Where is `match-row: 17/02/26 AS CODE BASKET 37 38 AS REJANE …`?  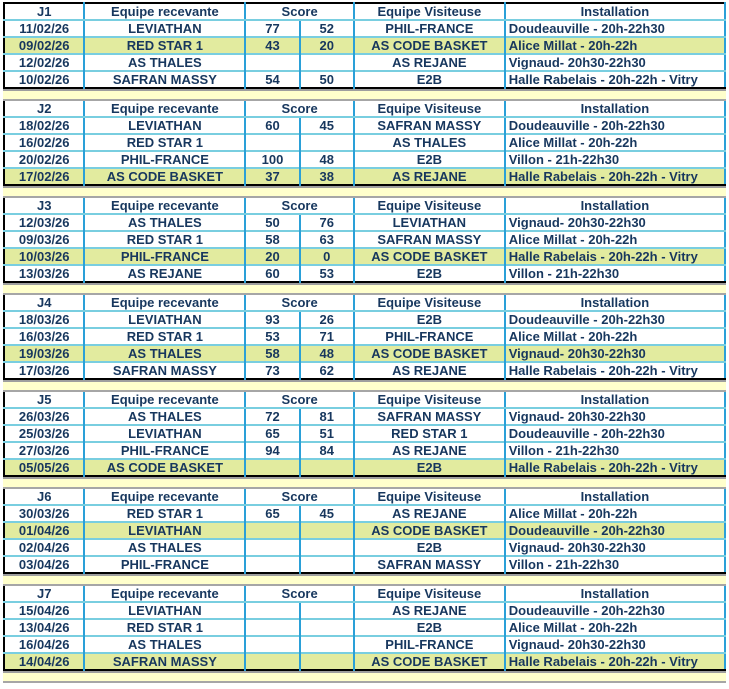
match-row: 17/02/26 AS CODE BASKET 37 38 AS REJANE … is located at coordinates (364, 176).